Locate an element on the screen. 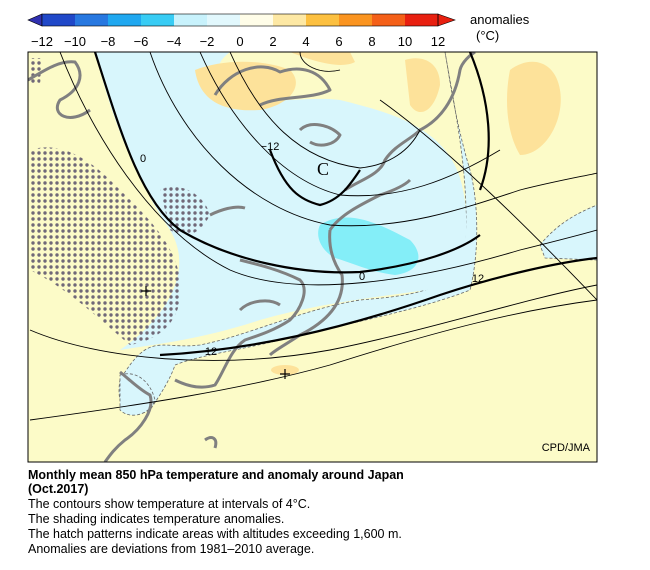 The width and height of the screenshot is (650, 570). colorbar-tick-label: −2 is located at coordinates (207, 41).